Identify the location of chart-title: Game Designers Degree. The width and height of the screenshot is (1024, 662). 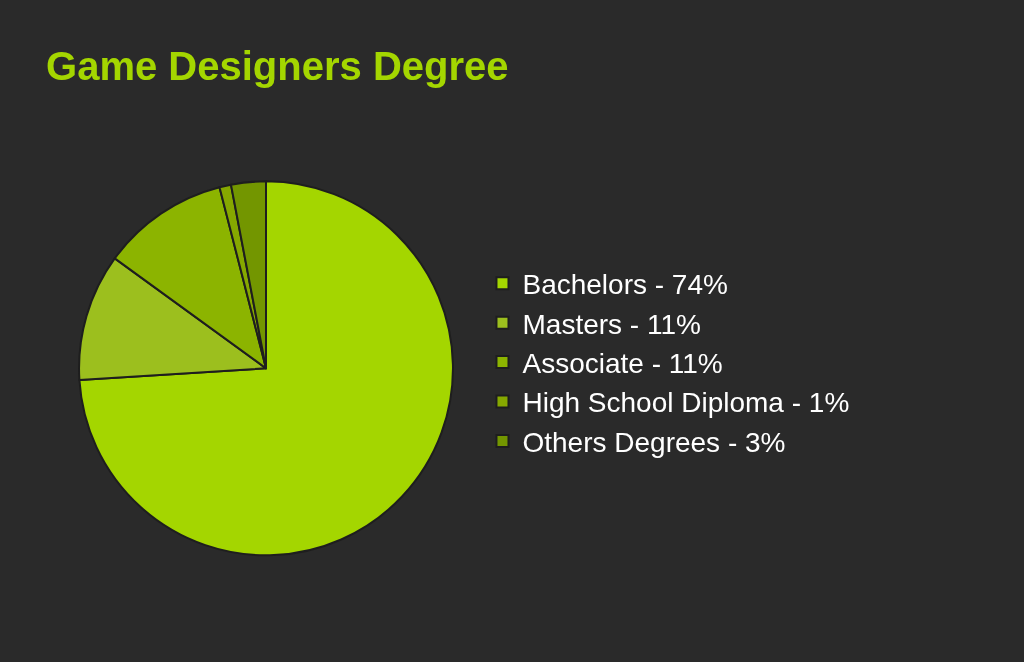
(277, 66).